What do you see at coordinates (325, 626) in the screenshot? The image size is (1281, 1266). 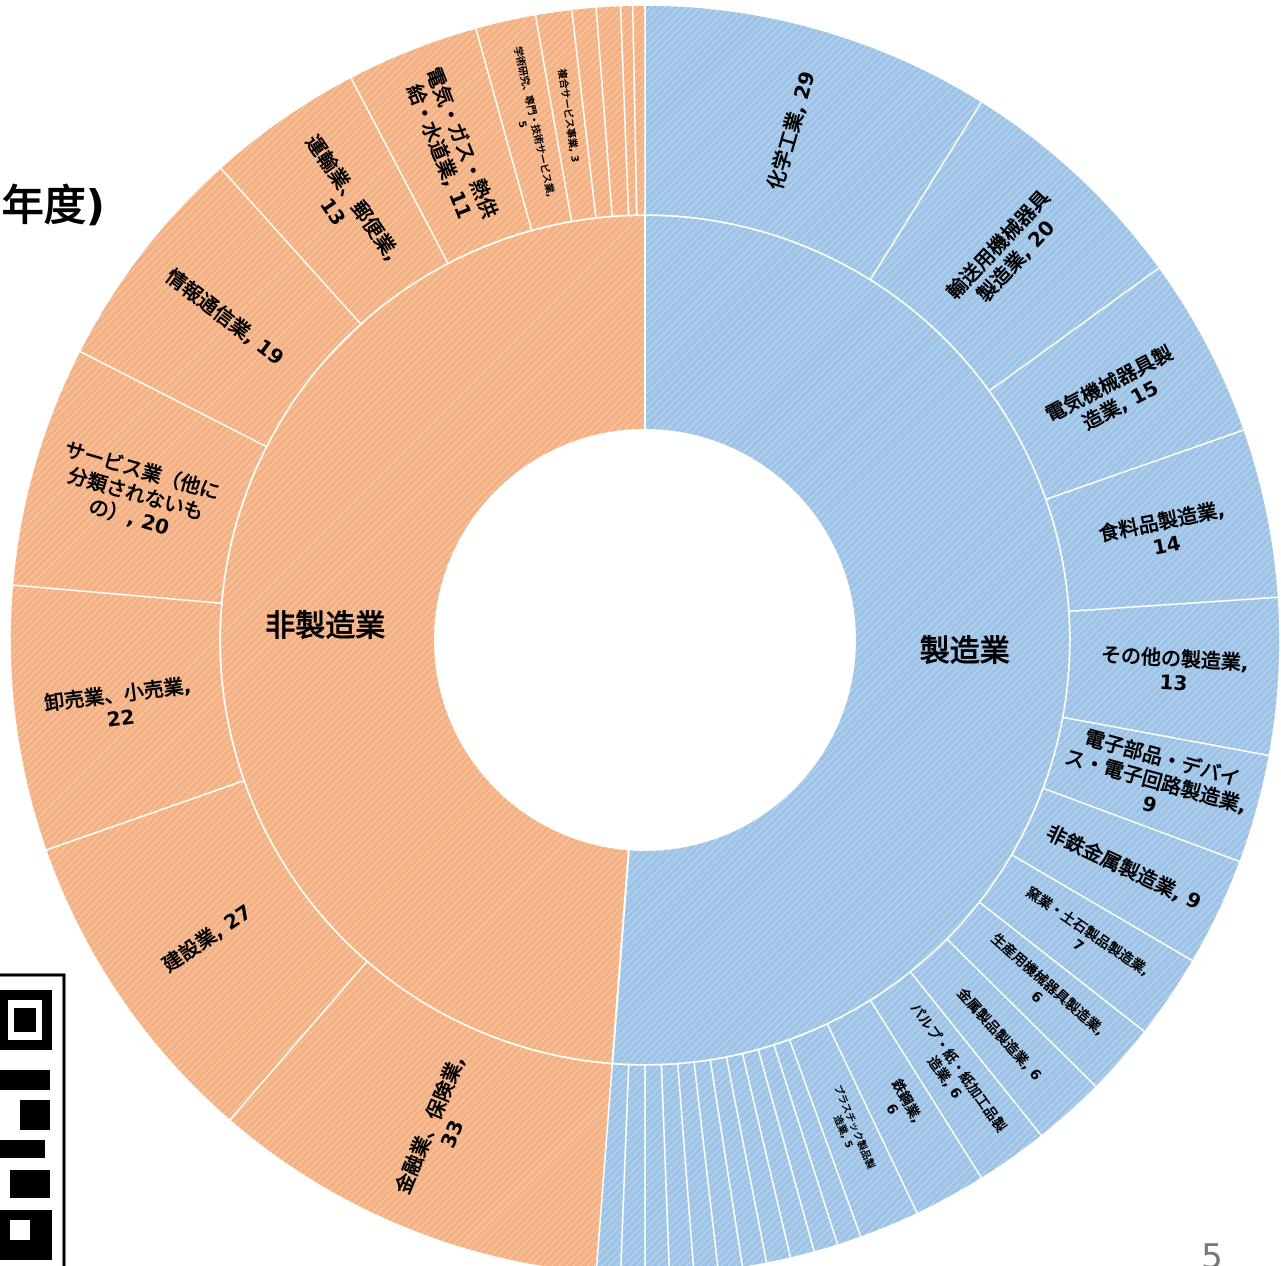 I see `inner-label: 非製造業` at bounding box center [325, 626].